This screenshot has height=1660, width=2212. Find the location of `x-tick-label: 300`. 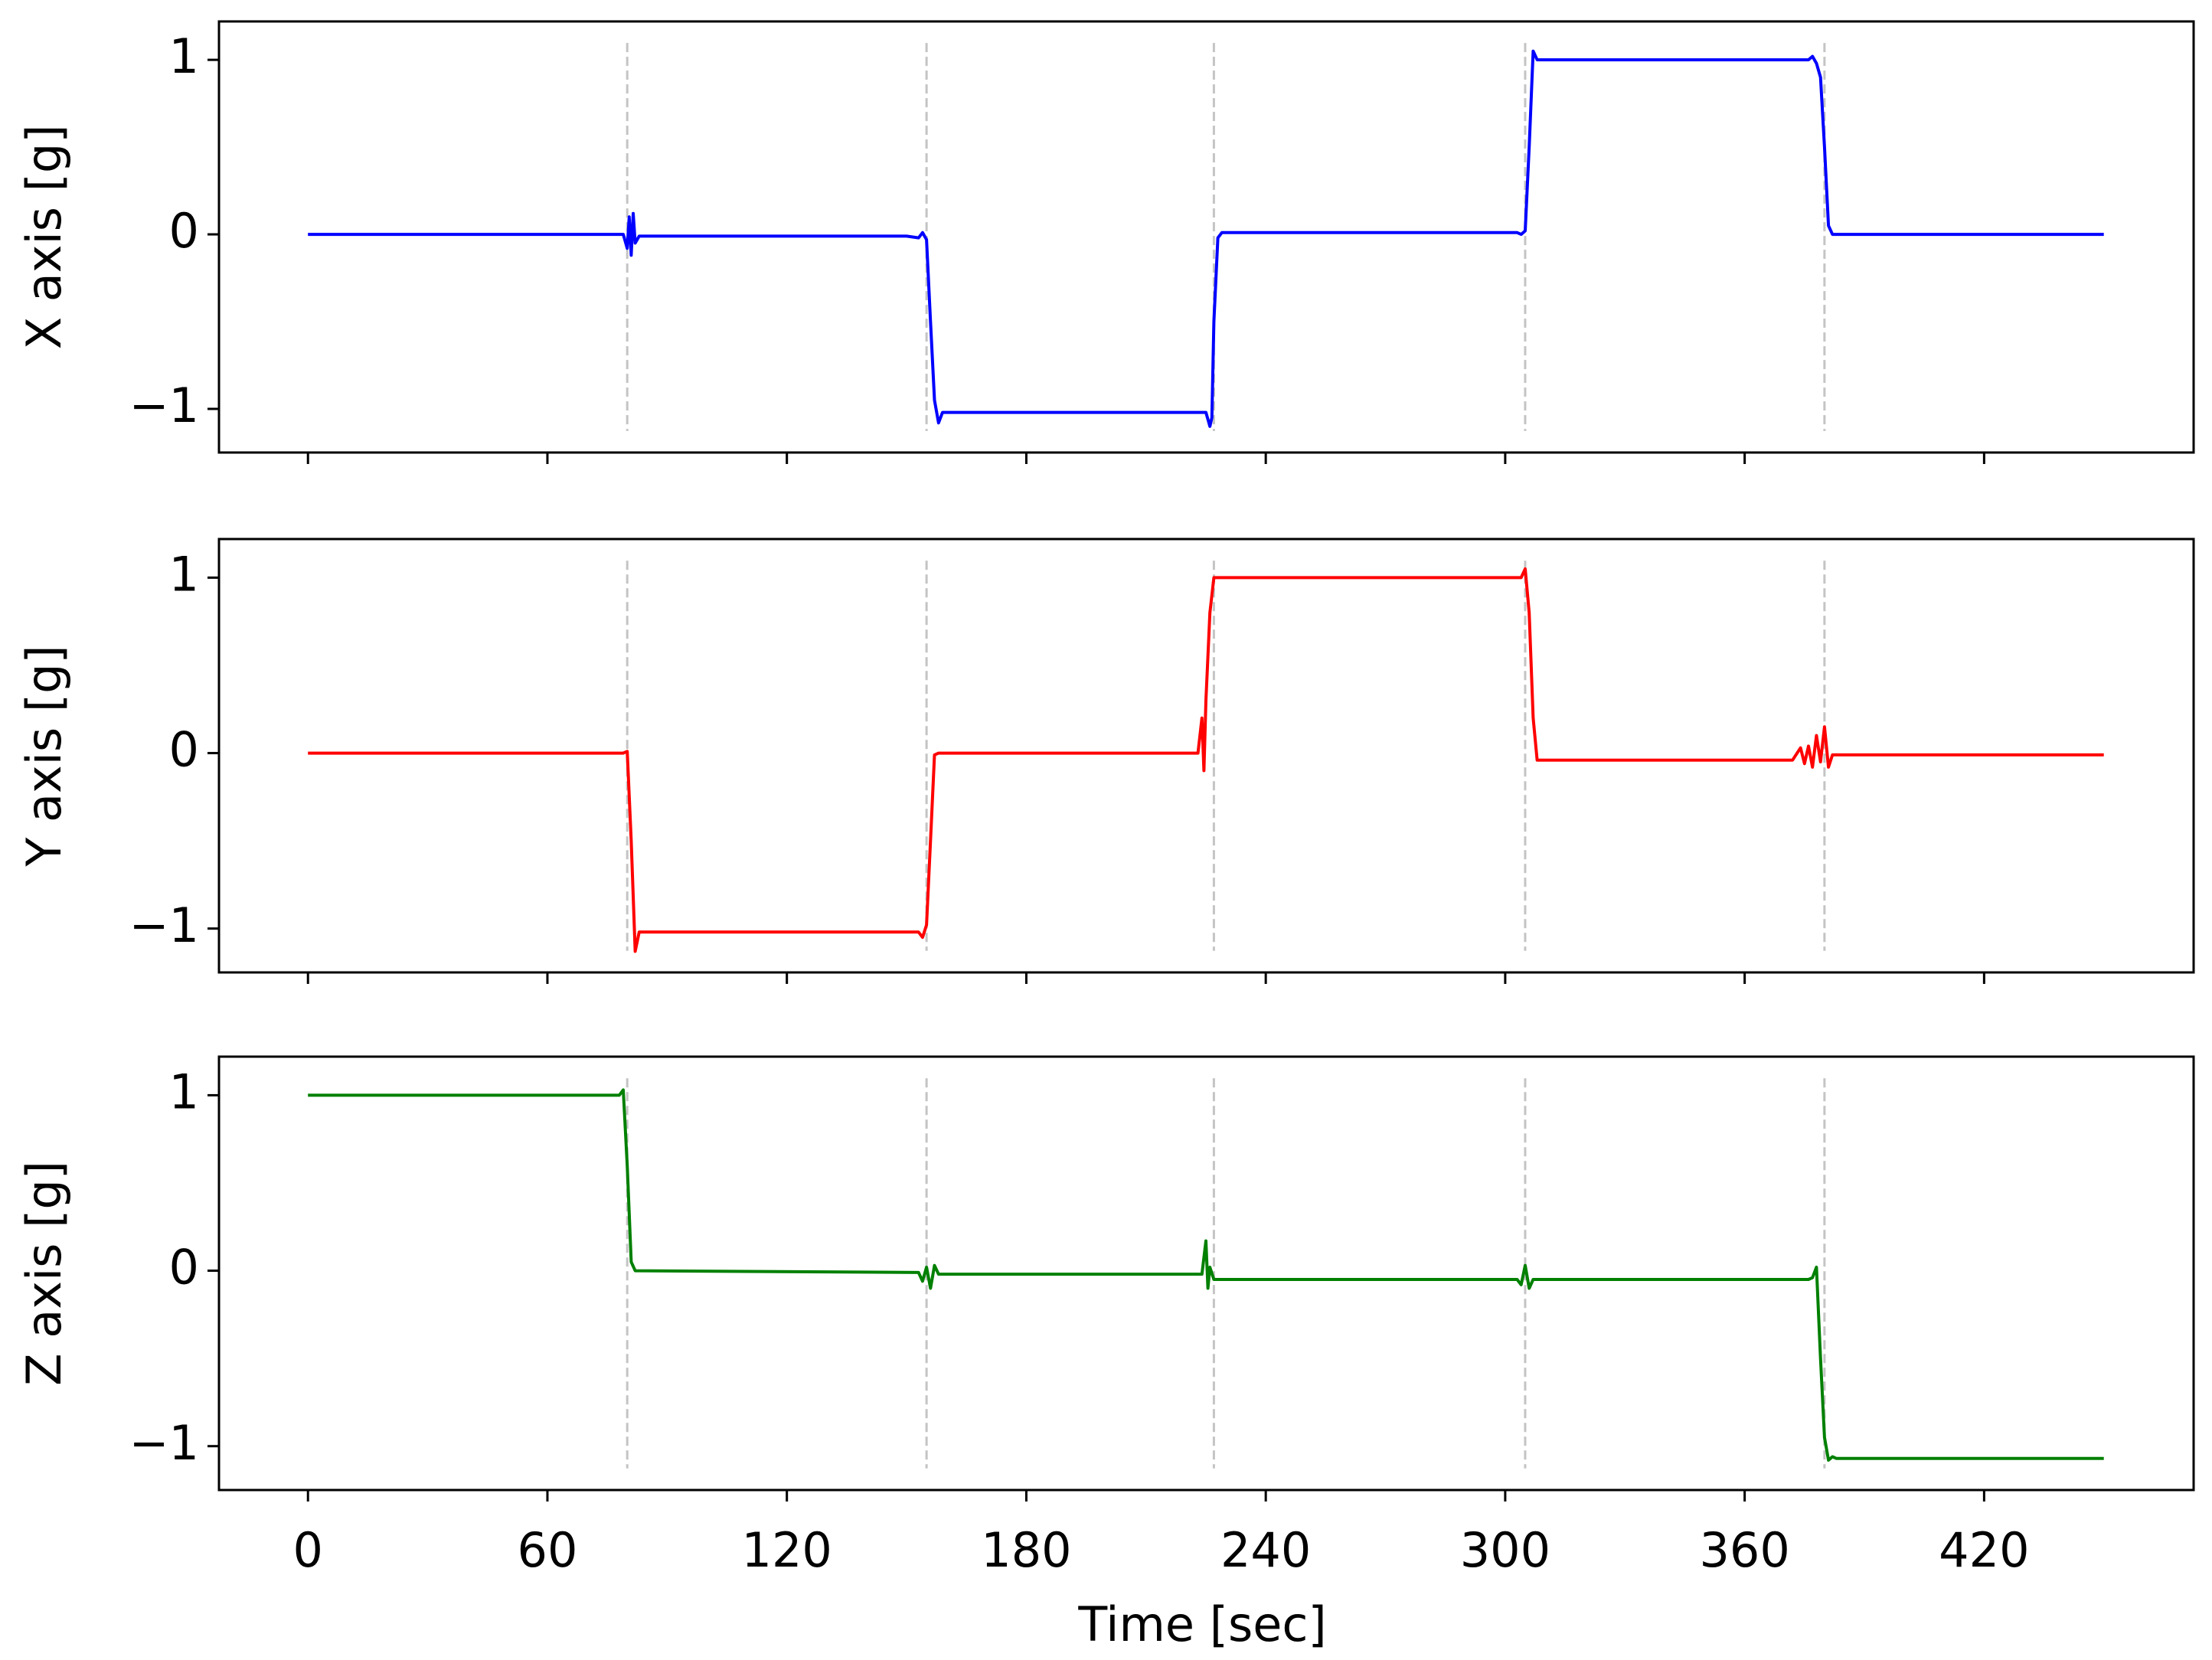

x-tick-label: 300 is located at coordinates (1505, 1550).